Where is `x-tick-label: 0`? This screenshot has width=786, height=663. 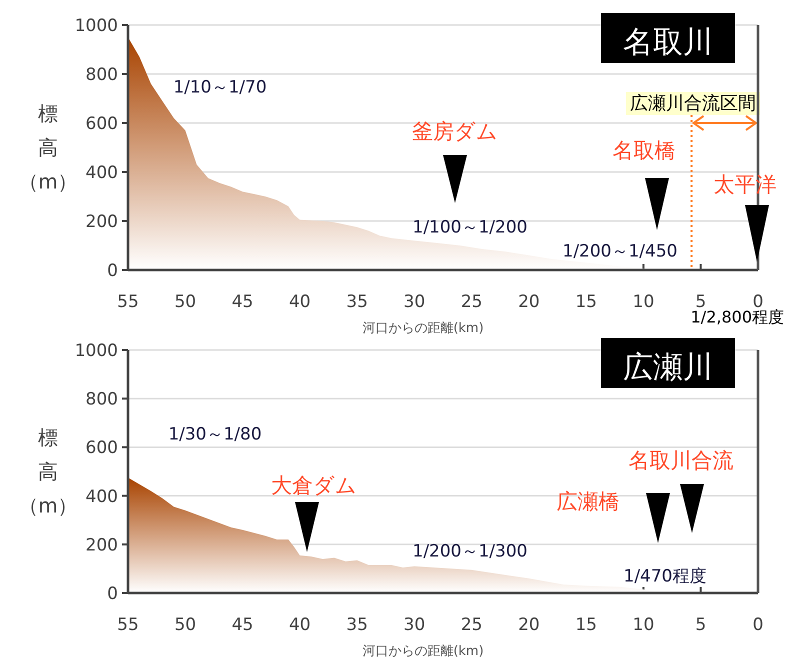 x-tick-label: 0 is located at coordinates (758, 625).